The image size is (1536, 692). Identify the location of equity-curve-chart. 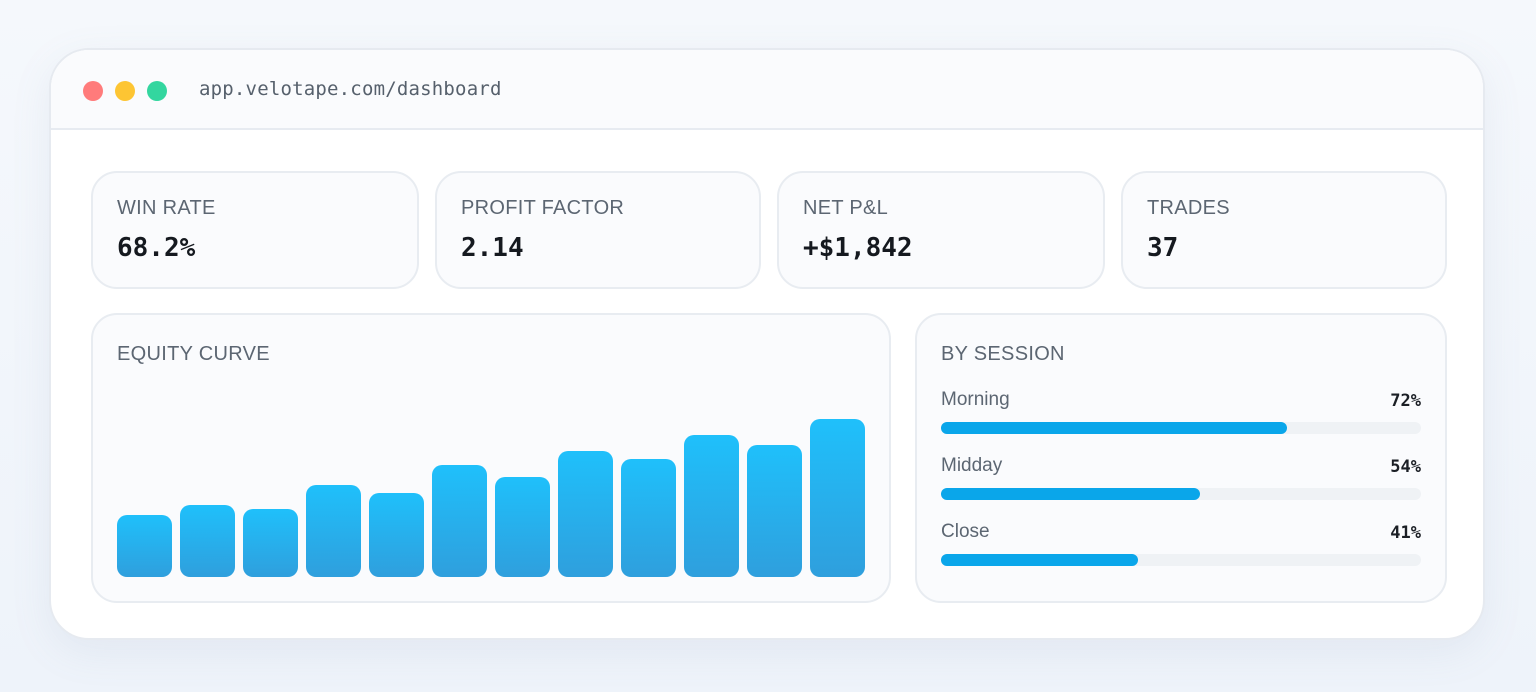
(491, 498).